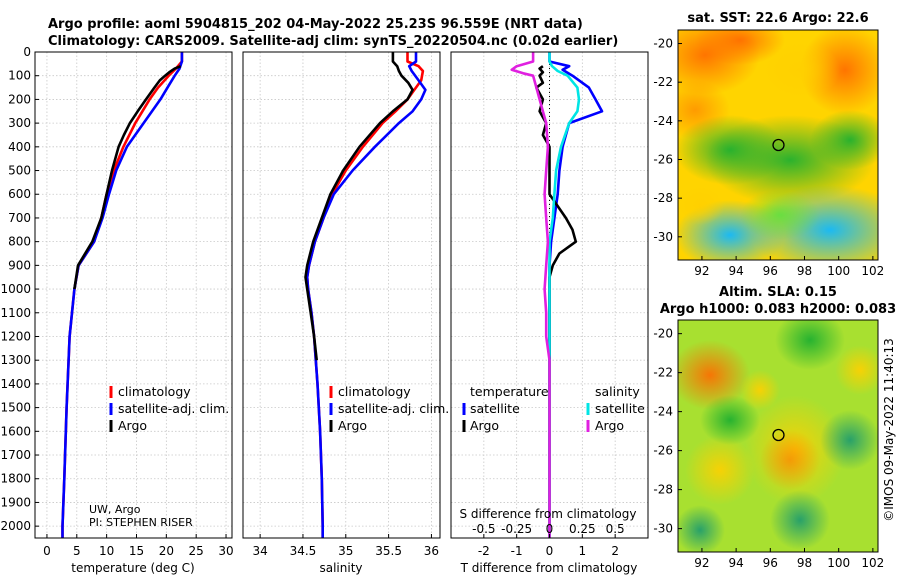 The height and width of the screenshot is (584, 900). Describe the element at coordinates (484, 551) in the screenshot. I see `x-tick-label: -2` at that location.